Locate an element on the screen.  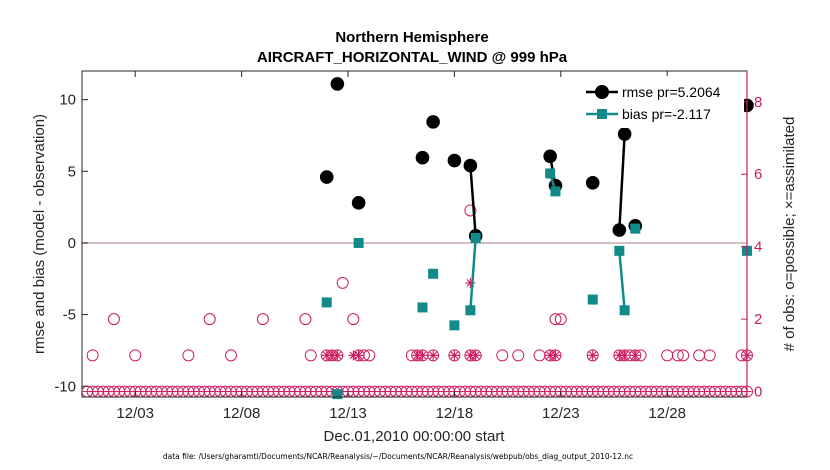
y-tick-label: 0 is located at coordinates (72, 243).